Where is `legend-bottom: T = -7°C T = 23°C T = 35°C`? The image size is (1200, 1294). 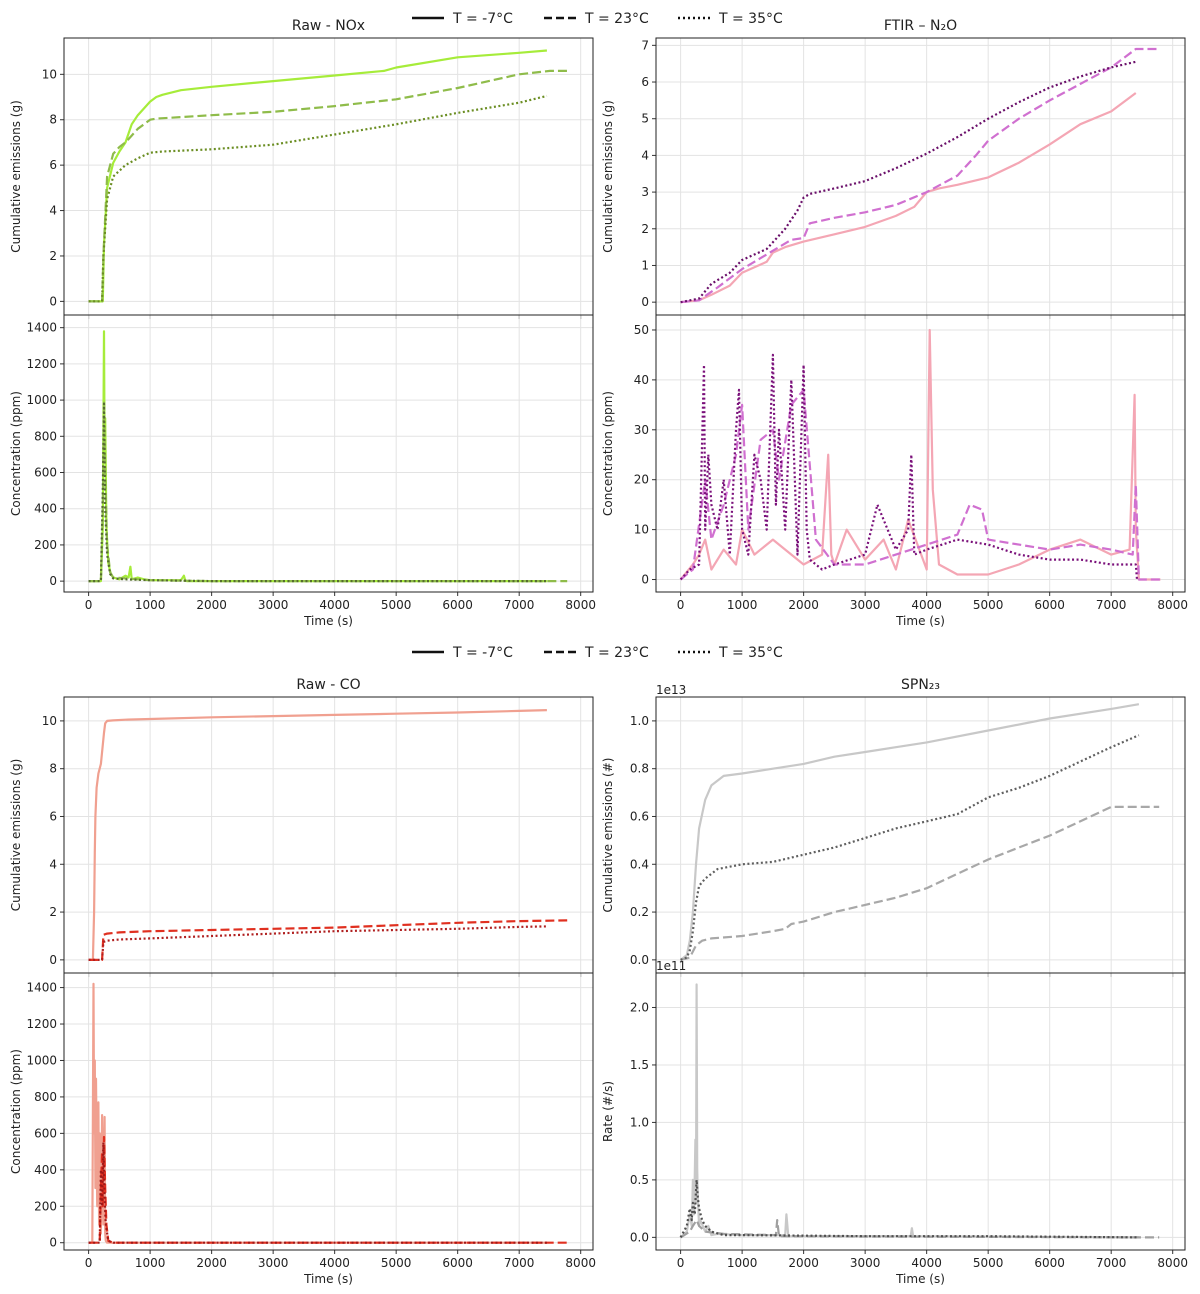
legend-bottom: T = -7°C T = 23°C T = 35°C is located at coordinates (597, 653).